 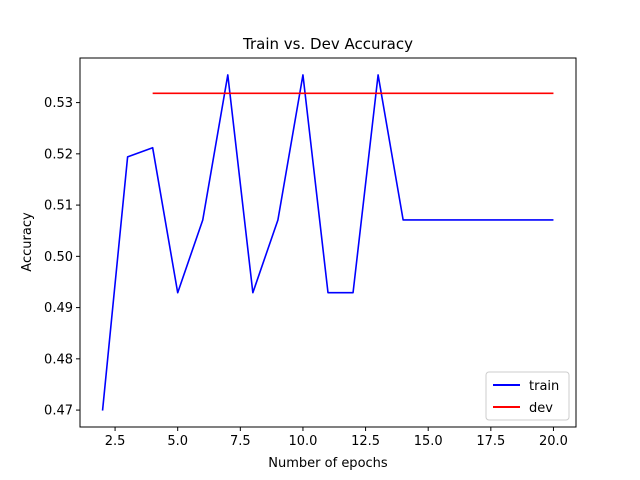 I want to click on legend: train dev, so click(x=527, y=396).